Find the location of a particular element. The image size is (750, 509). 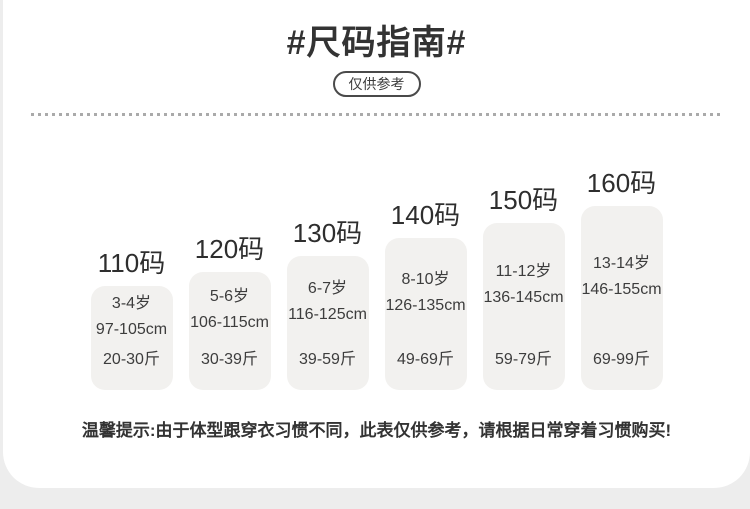

reference-badge: 仅供参考 is located at coordinates (376, 84).